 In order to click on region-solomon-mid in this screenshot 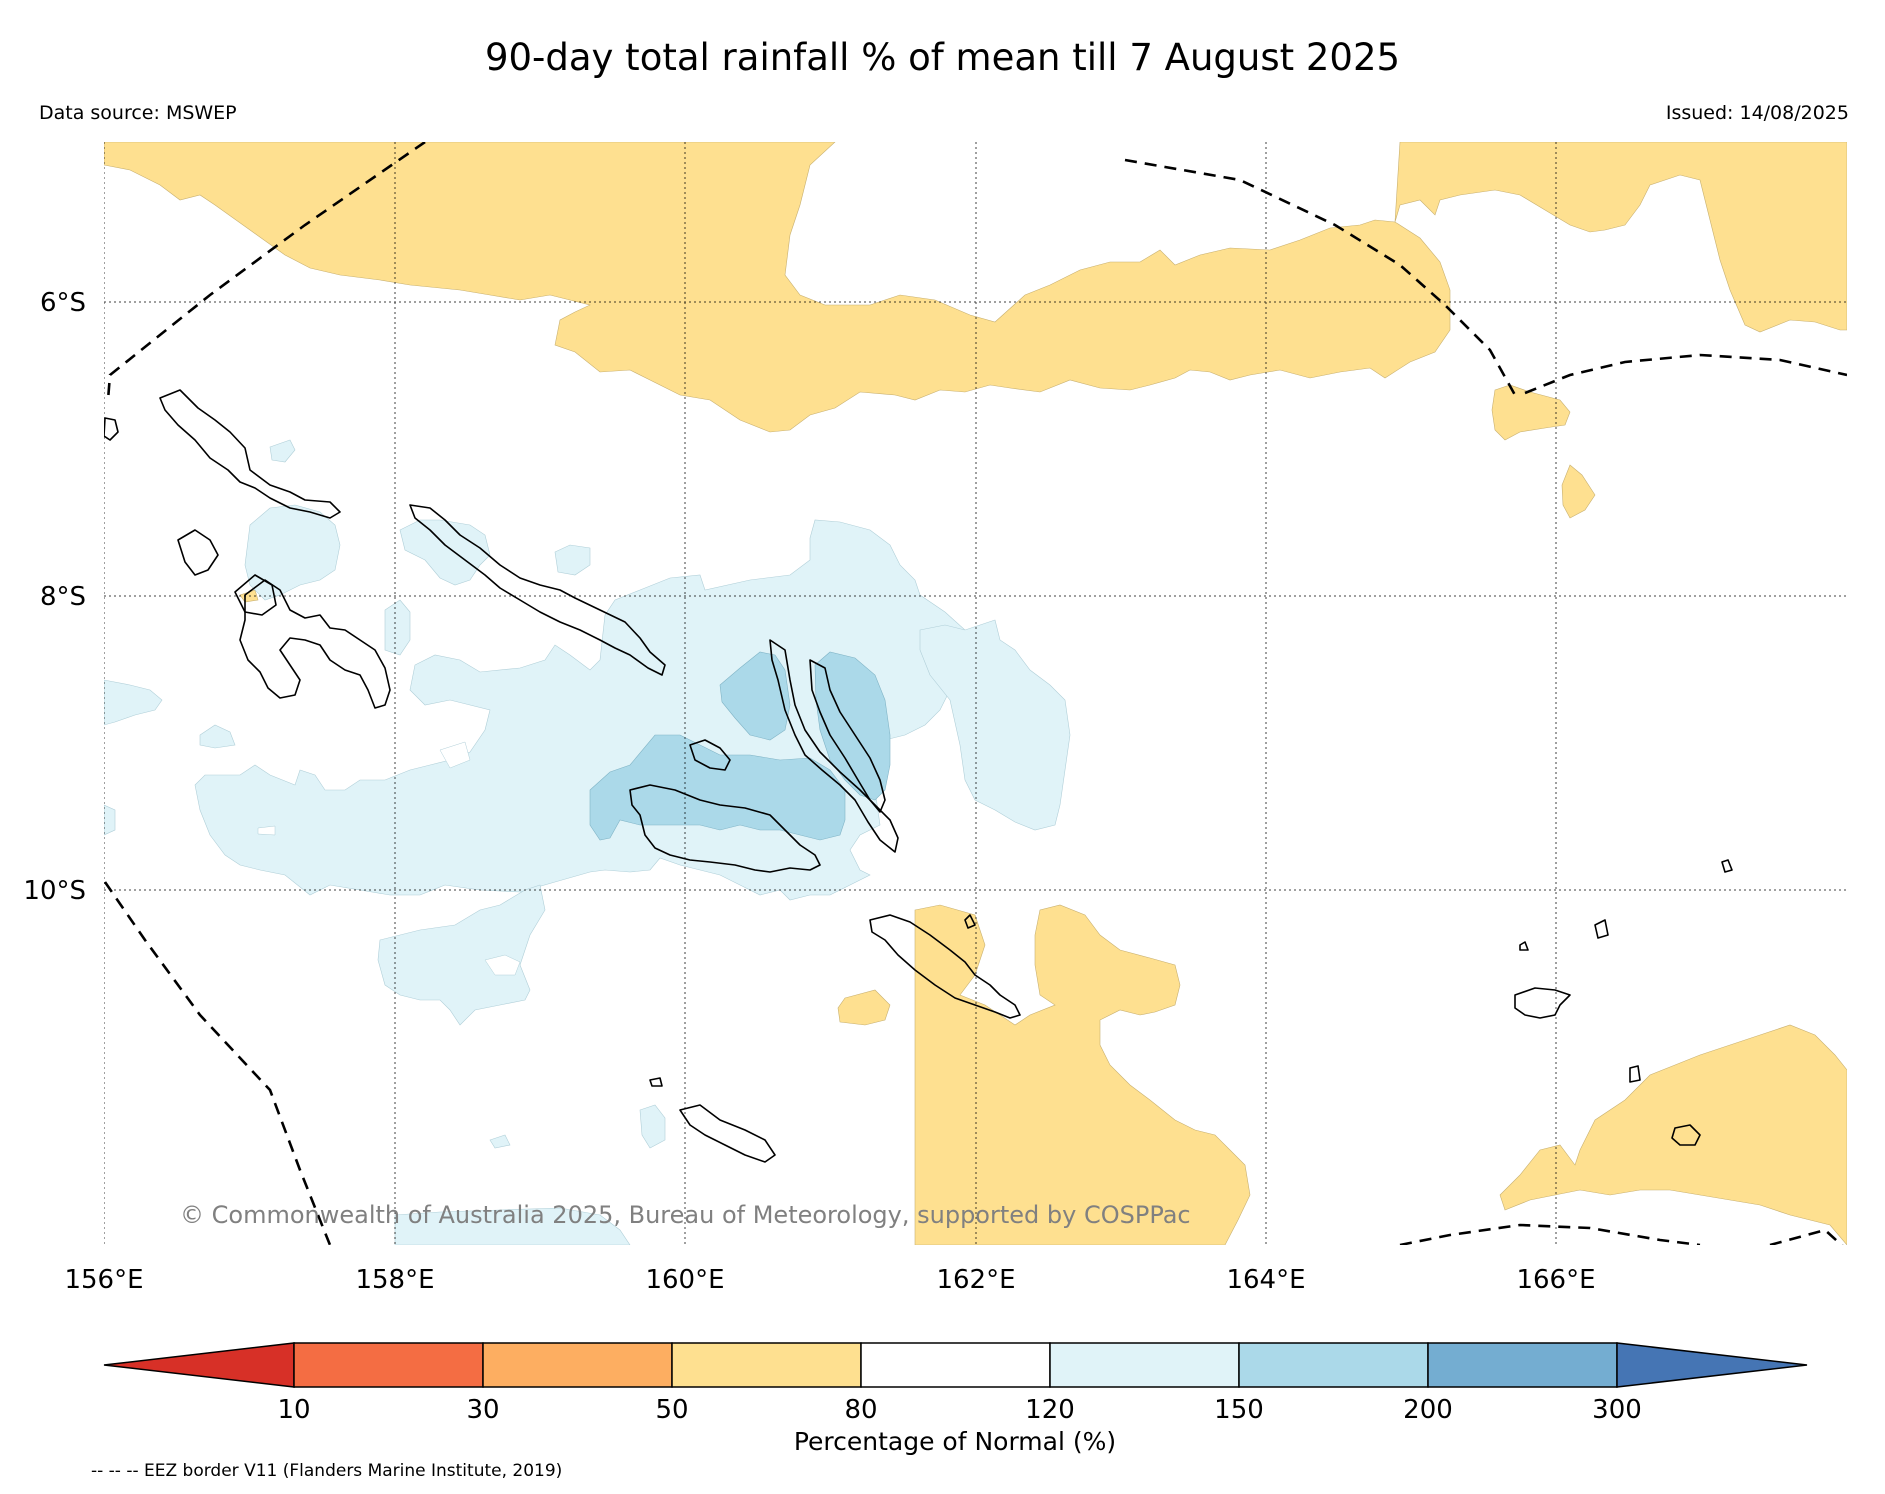, I will do `click(445, 552)`.